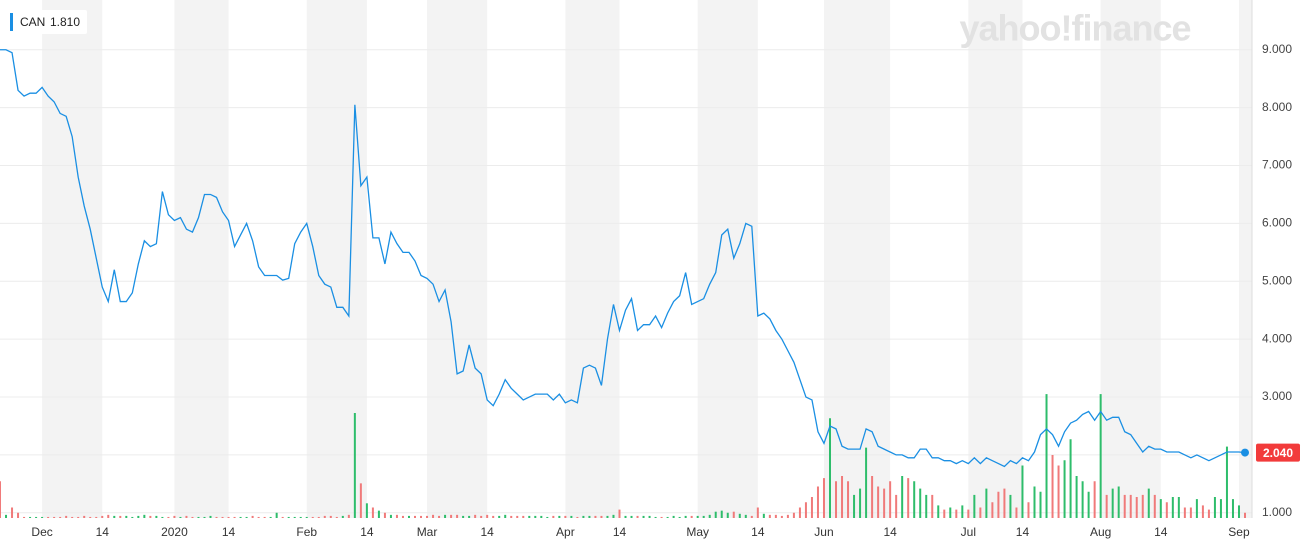  Describe the element at coordinates (46, 22) in the screenshot. I see `legend-box` at that location.